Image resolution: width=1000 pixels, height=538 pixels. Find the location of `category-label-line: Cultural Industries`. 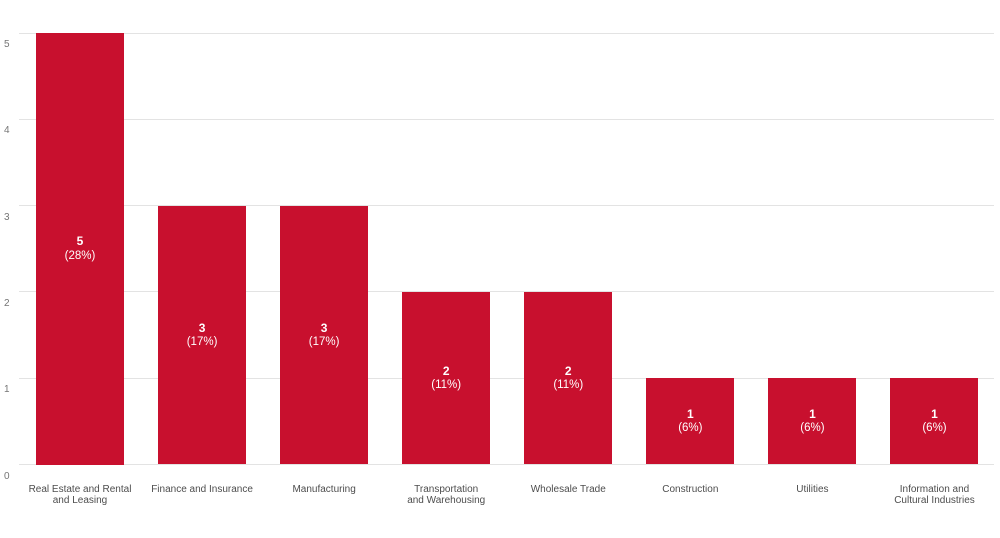

category-label-line: Cultural Industries is located at coordinates (934, 500).